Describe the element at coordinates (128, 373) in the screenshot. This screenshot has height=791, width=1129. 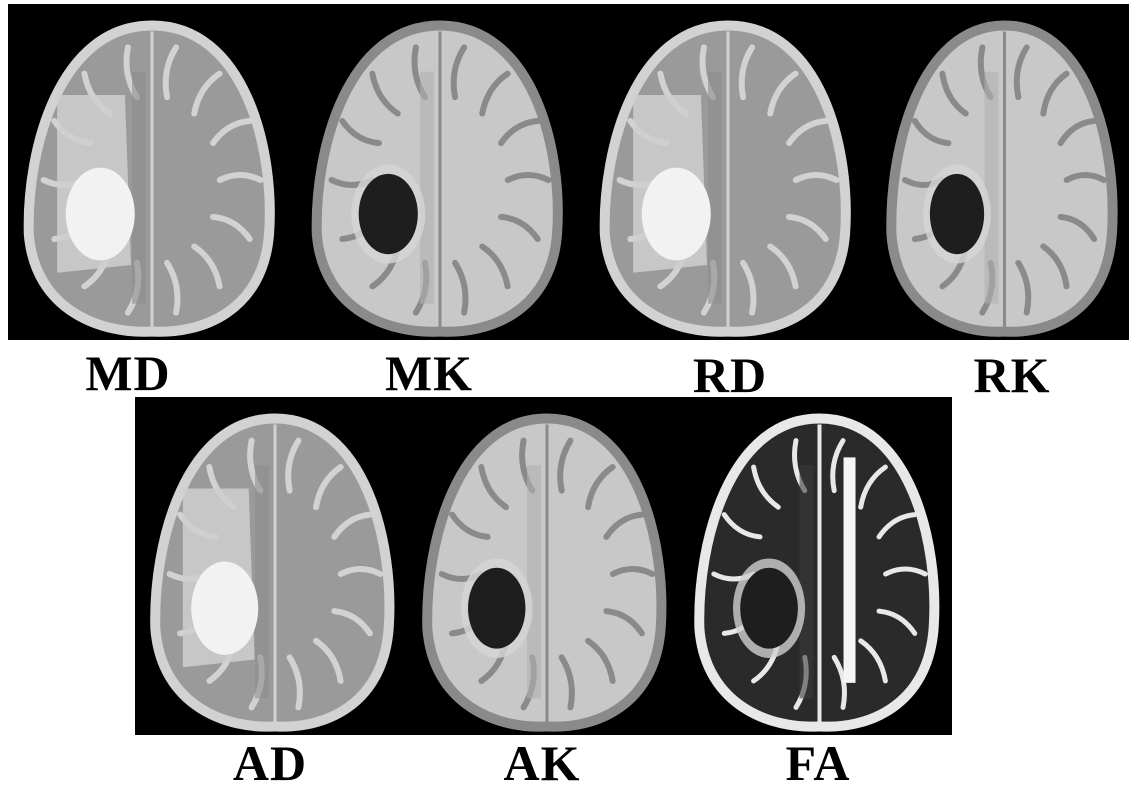
I see `label-md: MD` at that location.